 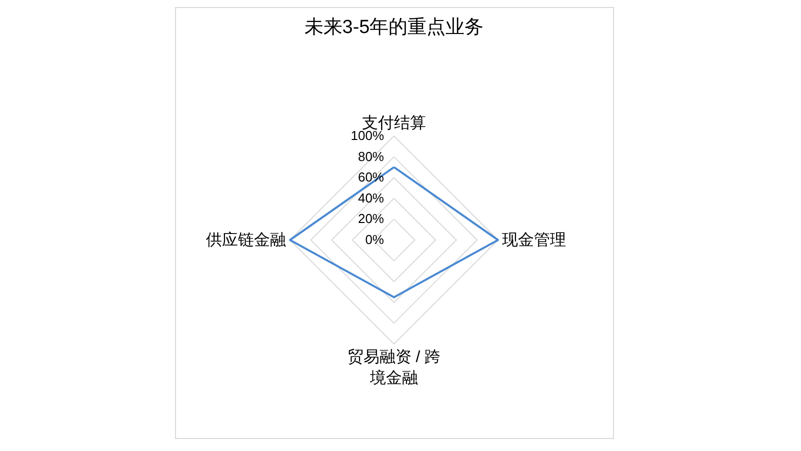 What do you see at coordinates (371, 156) in the screenshot?
I see `y-tick-label: 80%` at bounding box center [371, 156].